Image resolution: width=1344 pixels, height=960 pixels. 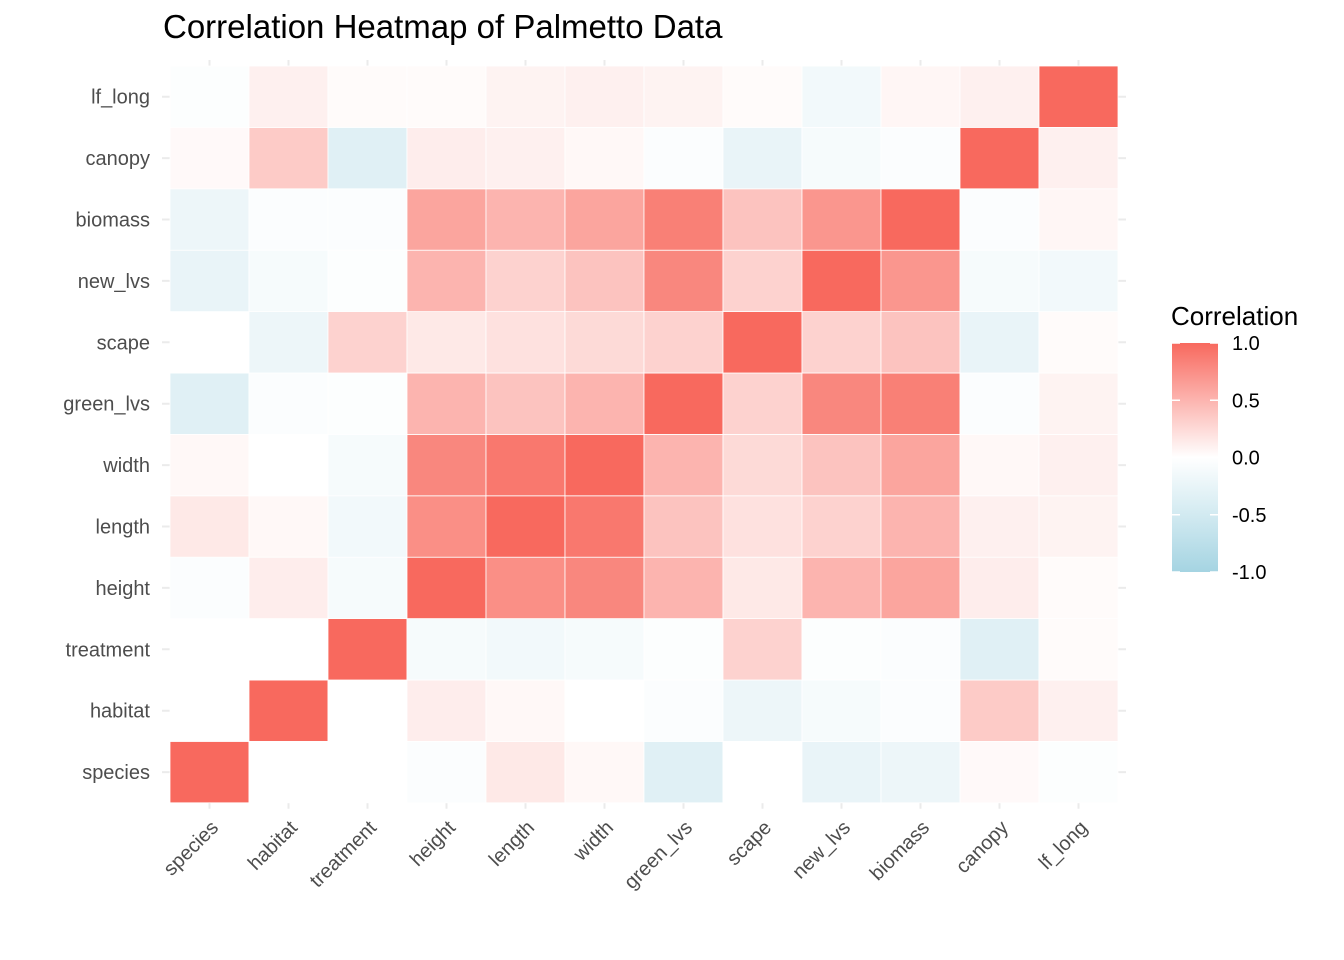 What do you see at coordinates (525, 526) in the screenshot?
I see `heatmap-cell-length-length` at bounding box center [525, 526].